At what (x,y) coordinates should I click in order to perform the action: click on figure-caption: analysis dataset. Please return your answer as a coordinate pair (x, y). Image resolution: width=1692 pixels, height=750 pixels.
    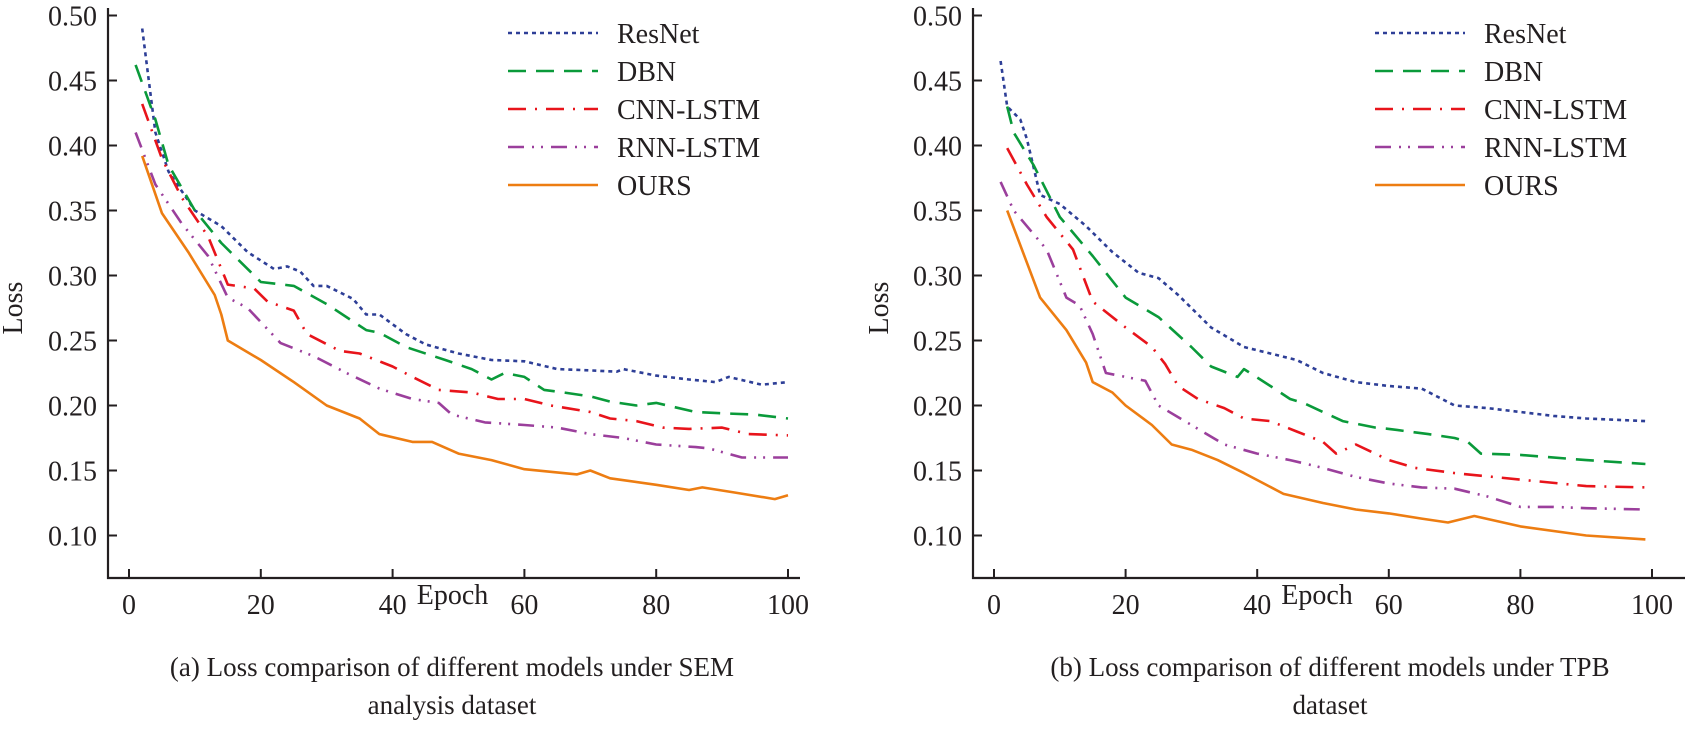
    Looking at the image, I should click on (452, 705).